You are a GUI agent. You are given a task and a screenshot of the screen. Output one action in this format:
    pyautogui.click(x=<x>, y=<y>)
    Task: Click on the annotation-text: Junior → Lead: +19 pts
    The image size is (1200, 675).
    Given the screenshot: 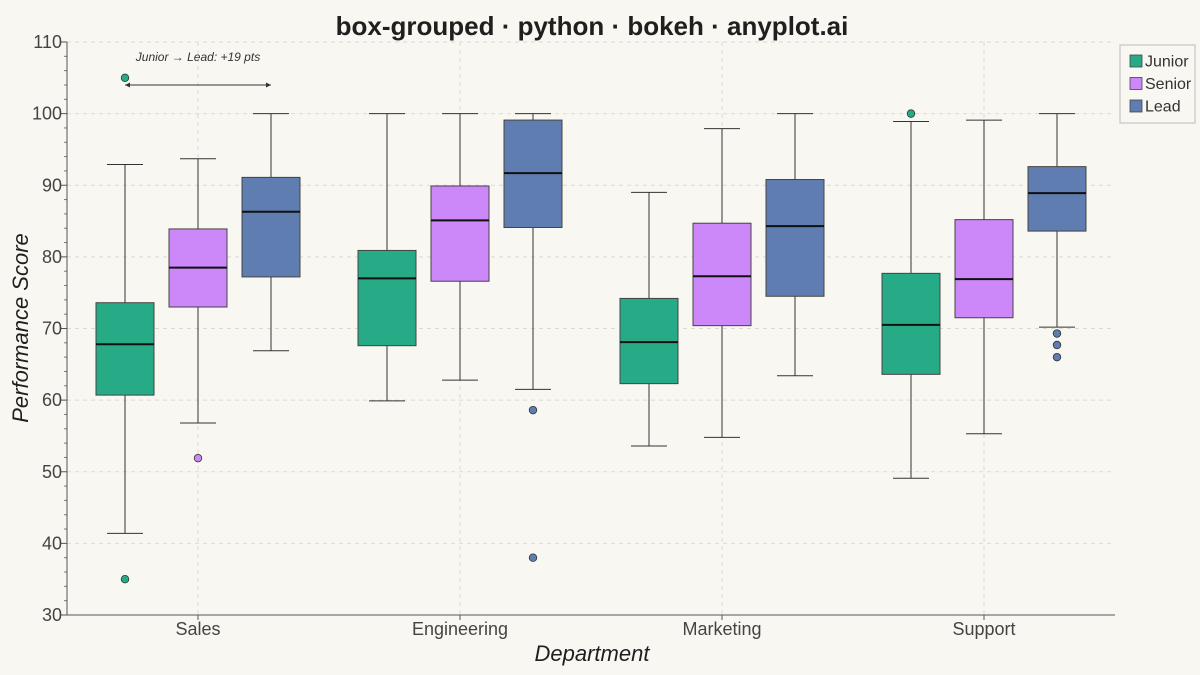 What is the action you would take?
    pyautogui.click(x=197, y=57)
    